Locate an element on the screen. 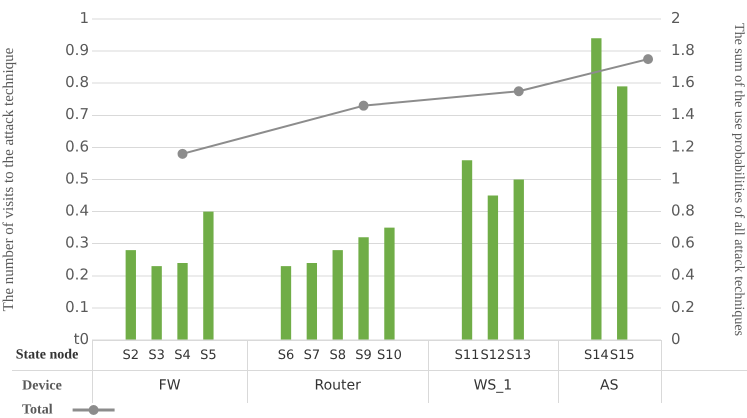 This screenshot has height=418, width=747. y2-tick-label: 0.2 is located at coordinates (683, 307).